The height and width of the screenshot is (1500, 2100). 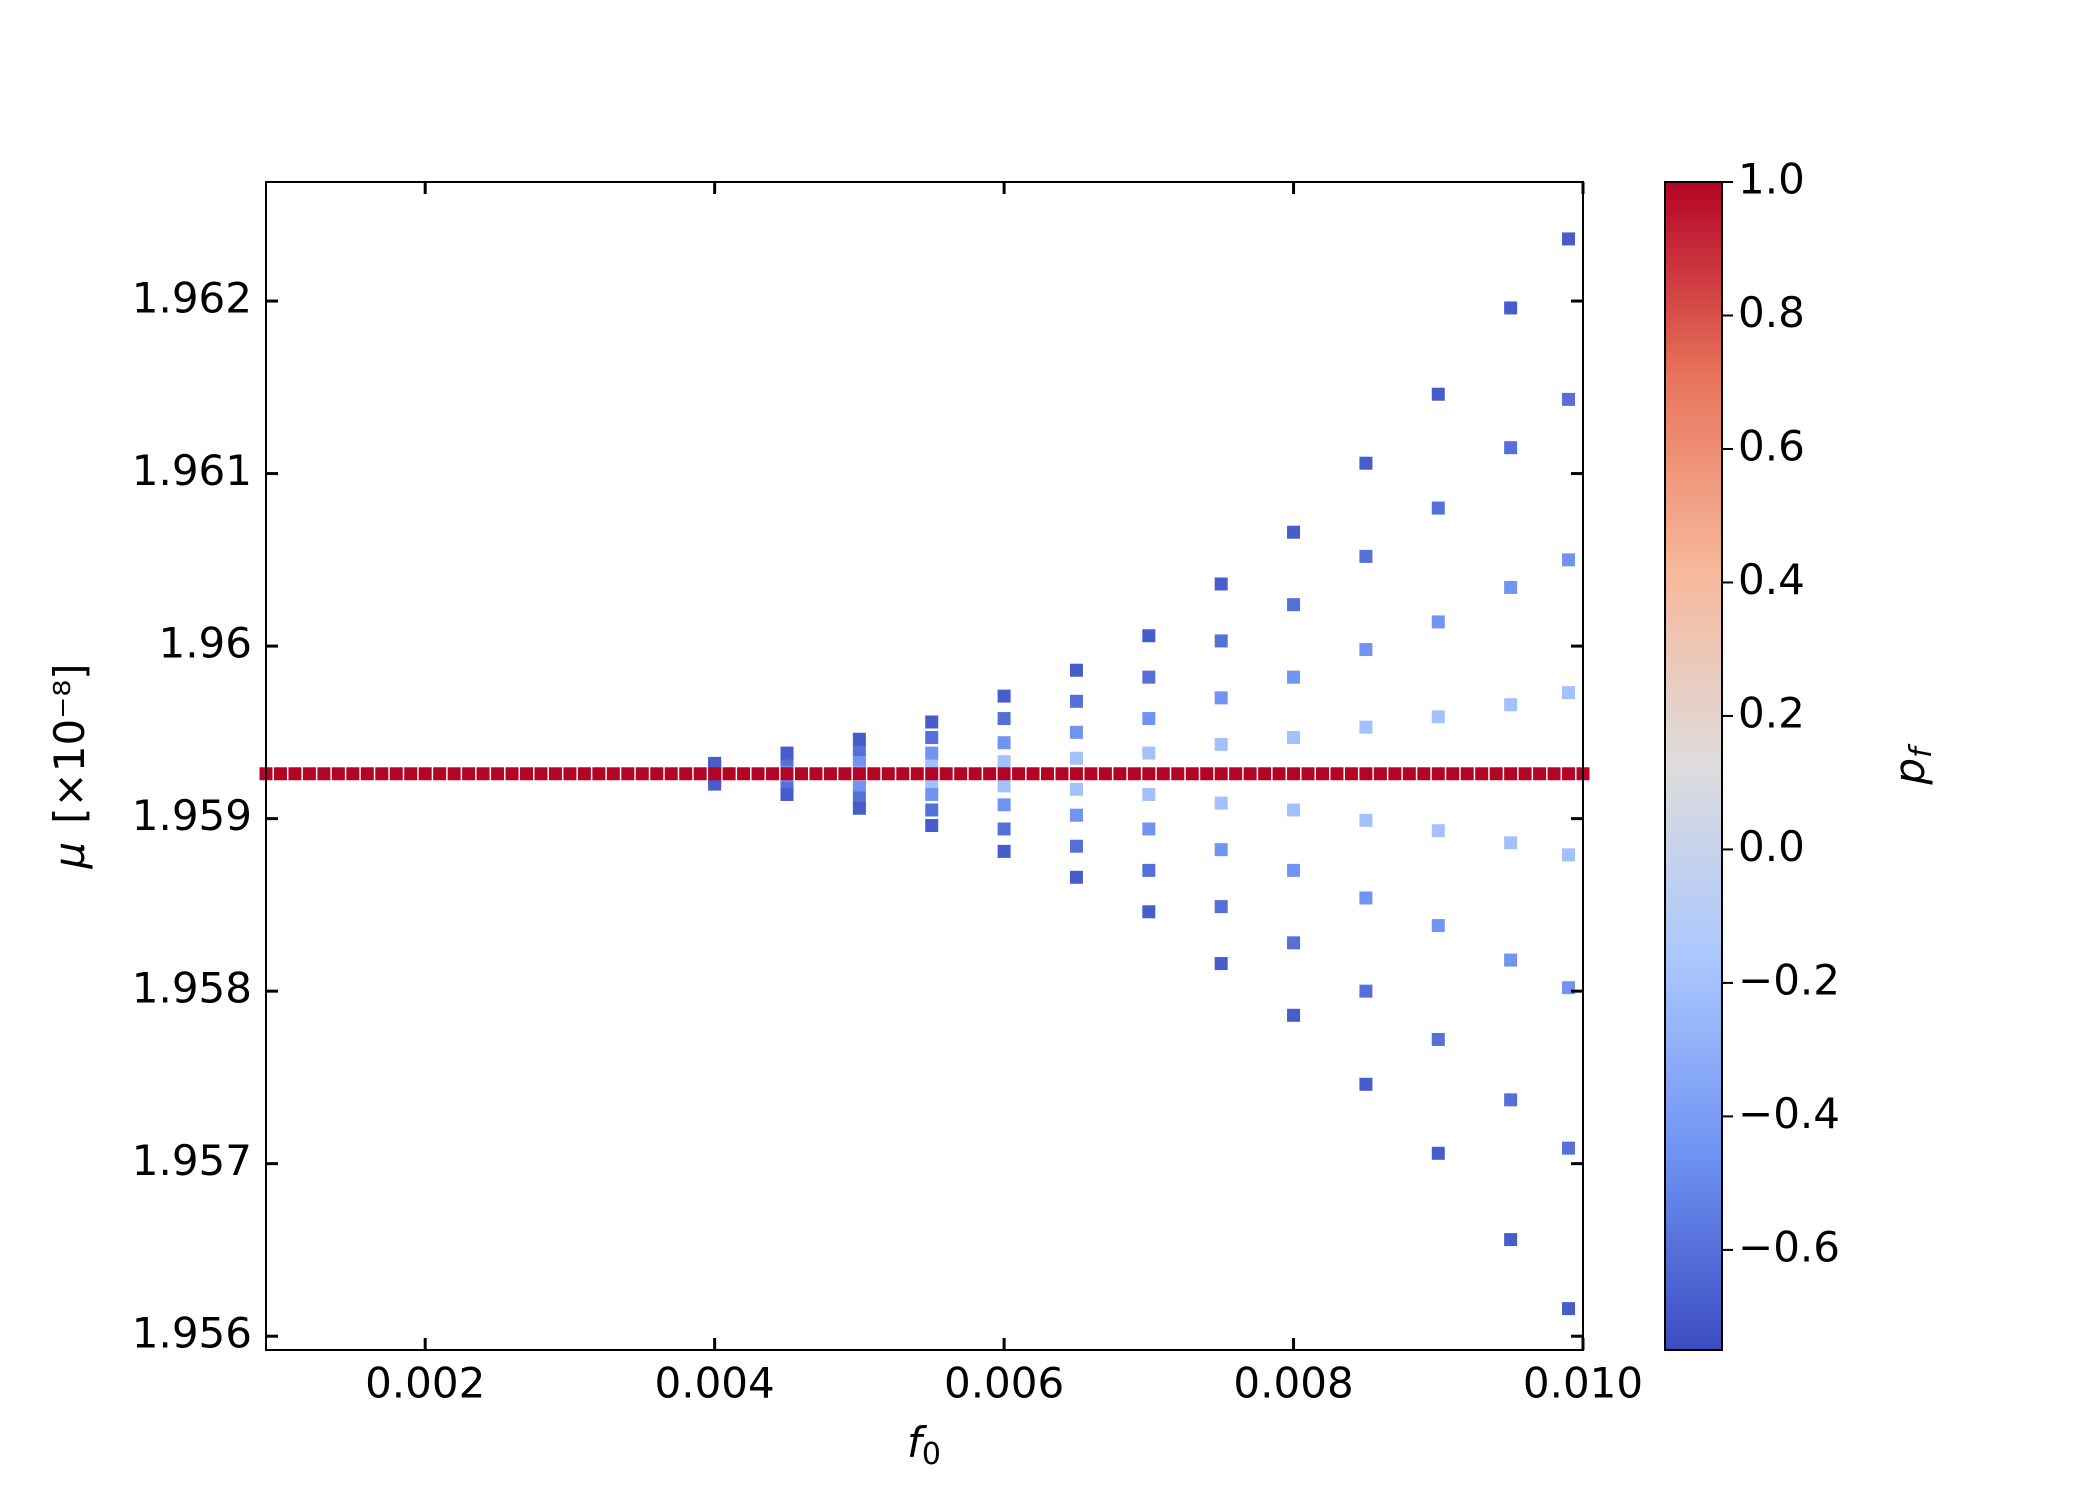 I want to click on colorbar-tick-label: 0.4, so click(x=1771, y=579).